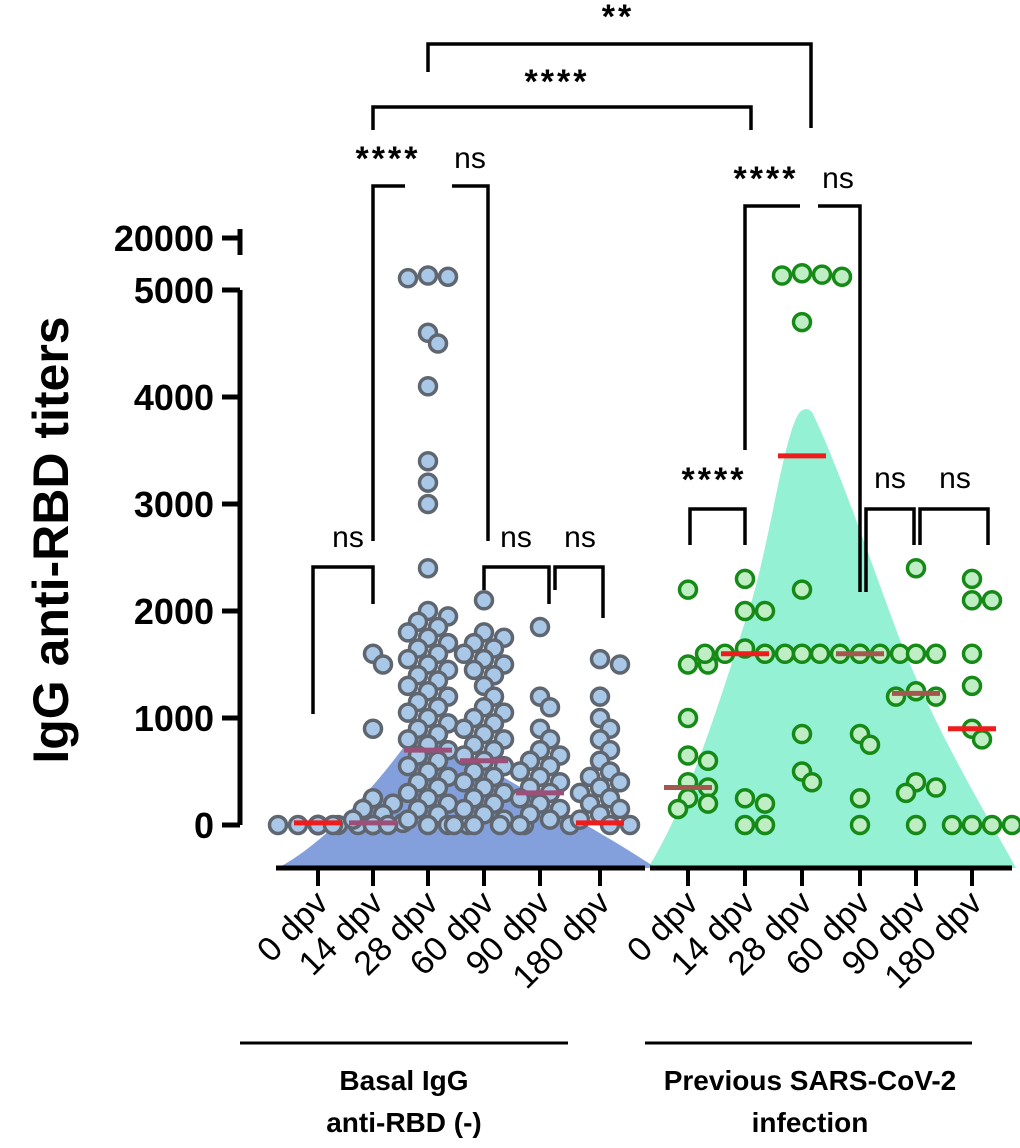 This screenshot has height=1148, width=1020. What do you see at coordinates (174, 718) in the screenshot?
I see `y-tick-label-1000: 1000` at bounding box center [174, 718].